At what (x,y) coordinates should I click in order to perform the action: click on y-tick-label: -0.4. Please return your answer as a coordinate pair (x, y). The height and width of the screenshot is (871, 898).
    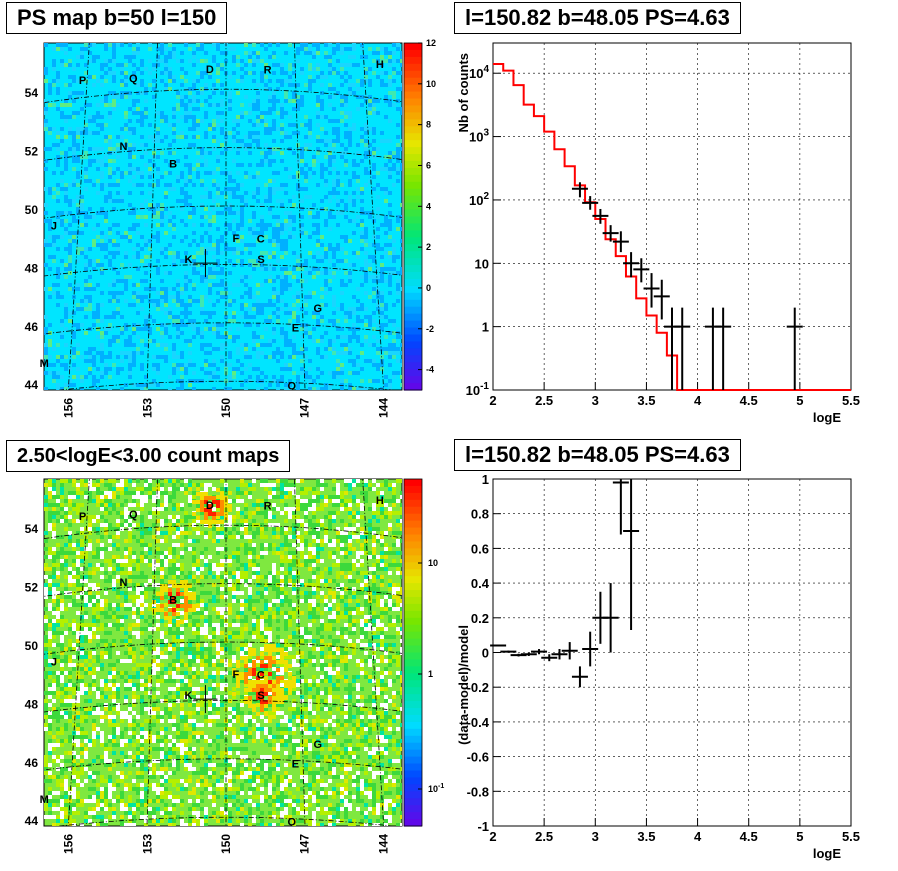
    Looking at the image, I should click on (478, 722).